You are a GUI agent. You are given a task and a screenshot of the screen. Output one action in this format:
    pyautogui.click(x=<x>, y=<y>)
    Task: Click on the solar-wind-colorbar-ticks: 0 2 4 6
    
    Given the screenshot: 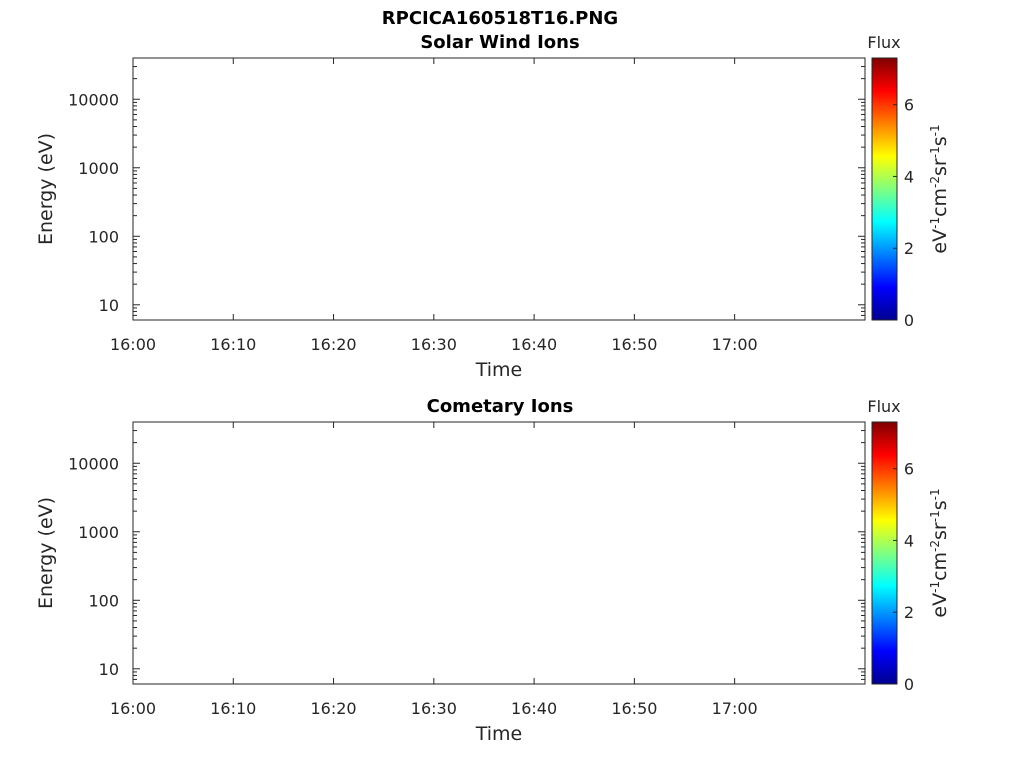 What is the action you would take?
    pyautogui.click(x=903, y=213)
    